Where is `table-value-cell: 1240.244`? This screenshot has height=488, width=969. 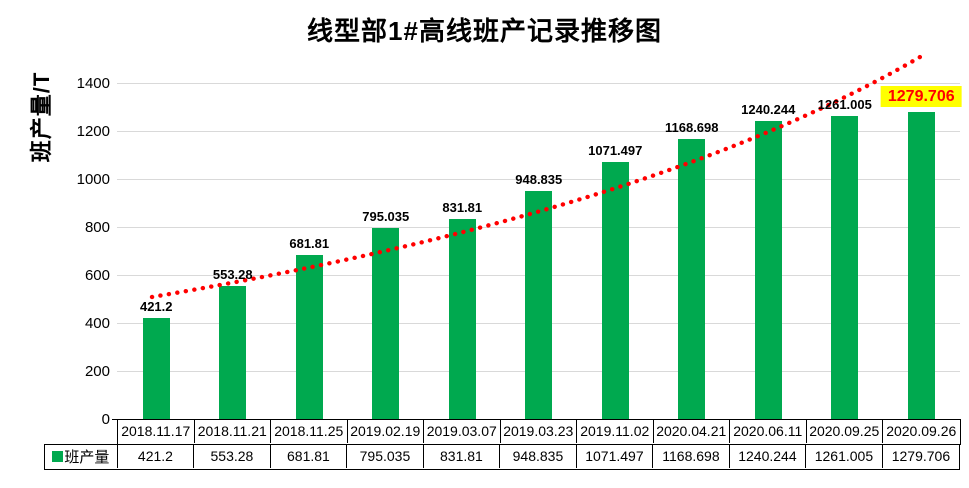
table-value-cell: 1240.244 is located at coordinates (768, 456).